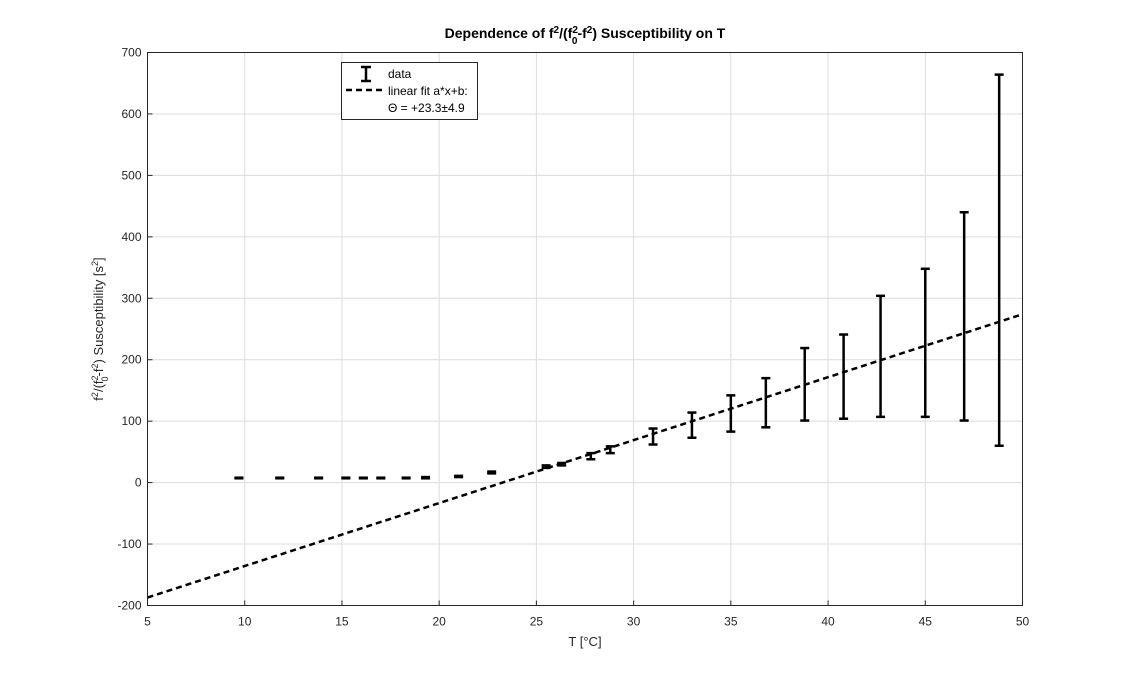 This screenshot has width=1130, height=681. Describe the element at coordinates (634, 622) in the screenshot. I see `x-tick-label: 30` at that location.